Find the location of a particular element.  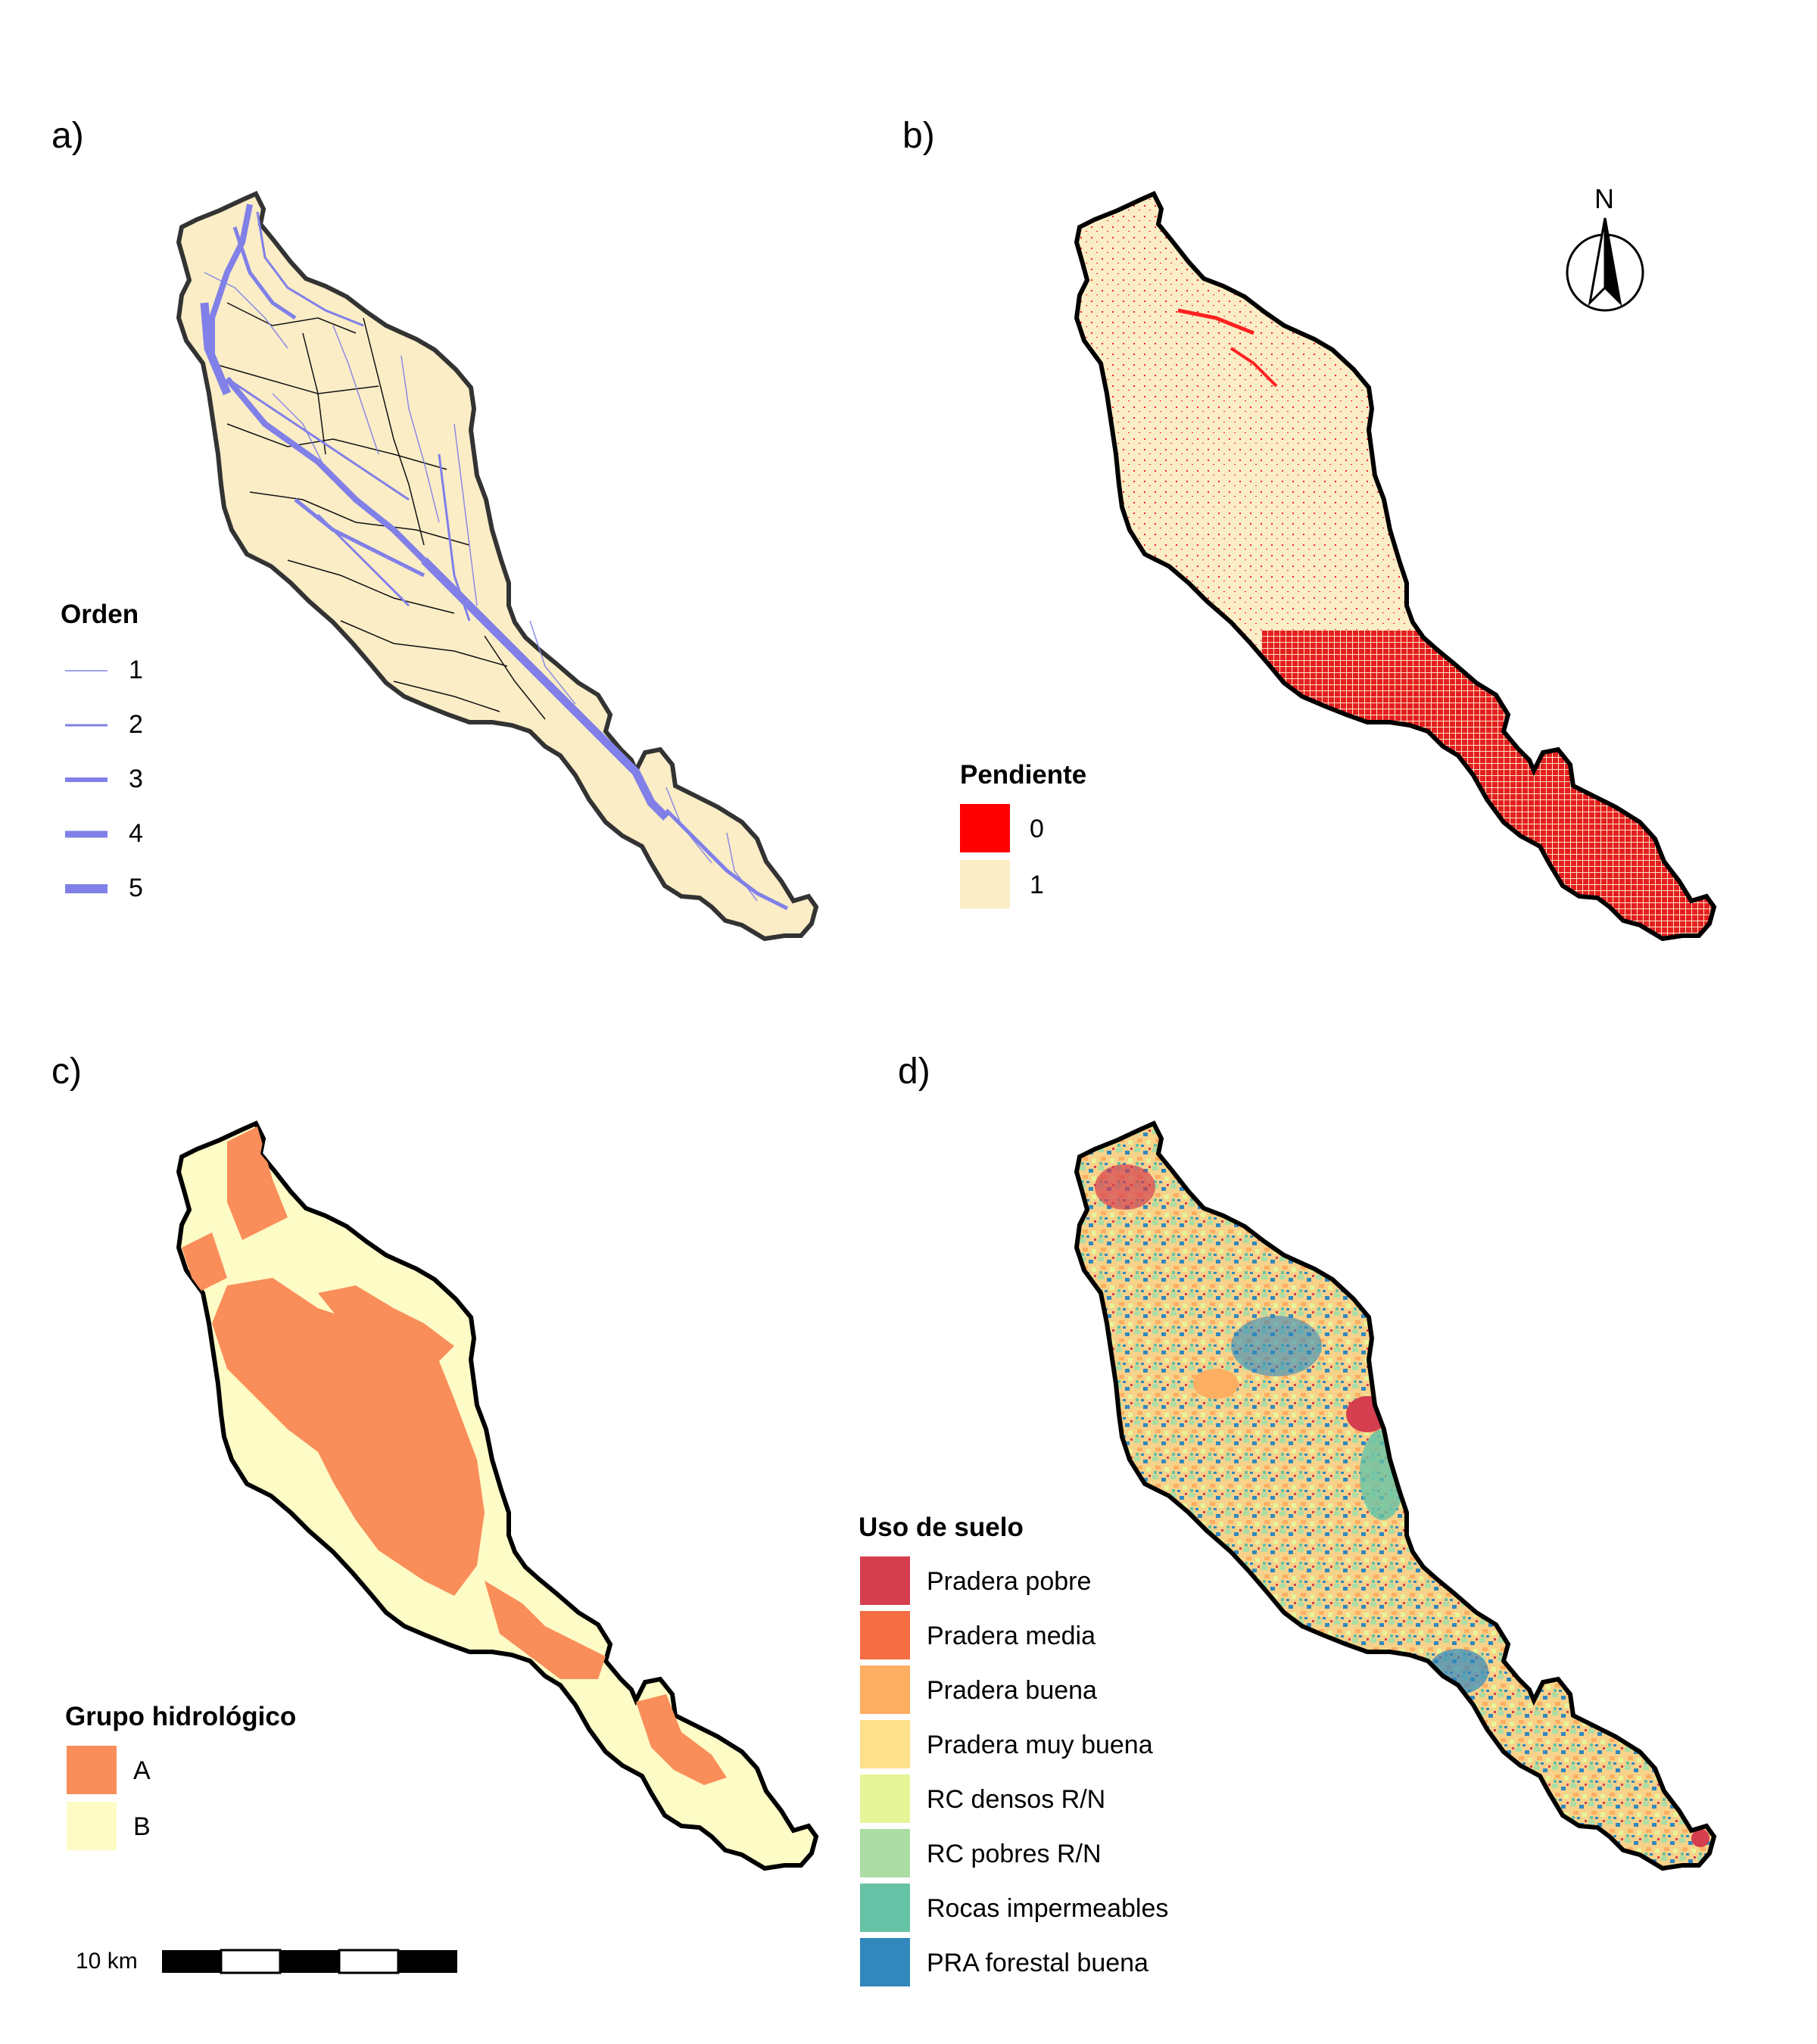

legend-a-item-1: 1 is located at coordinates (136, 670).